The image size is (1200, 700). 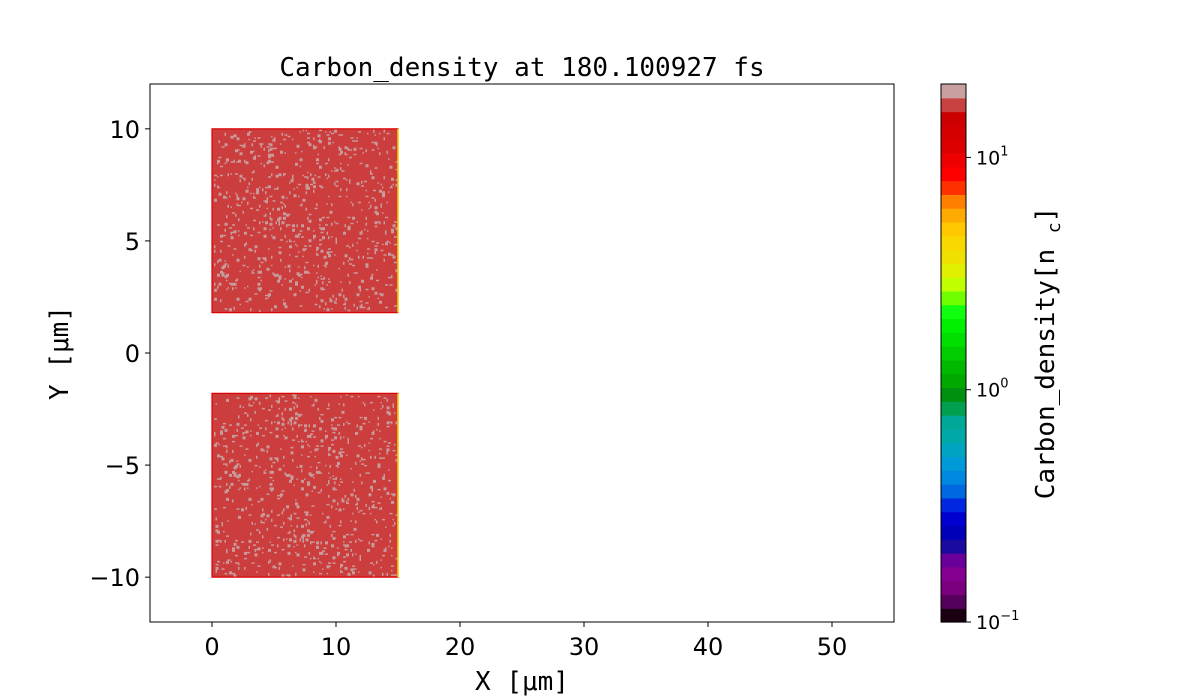 What do you see at coordinates (584, 647) in the screenshot?
I see `x-tick-label: 30` at bounding box center [584, 647].